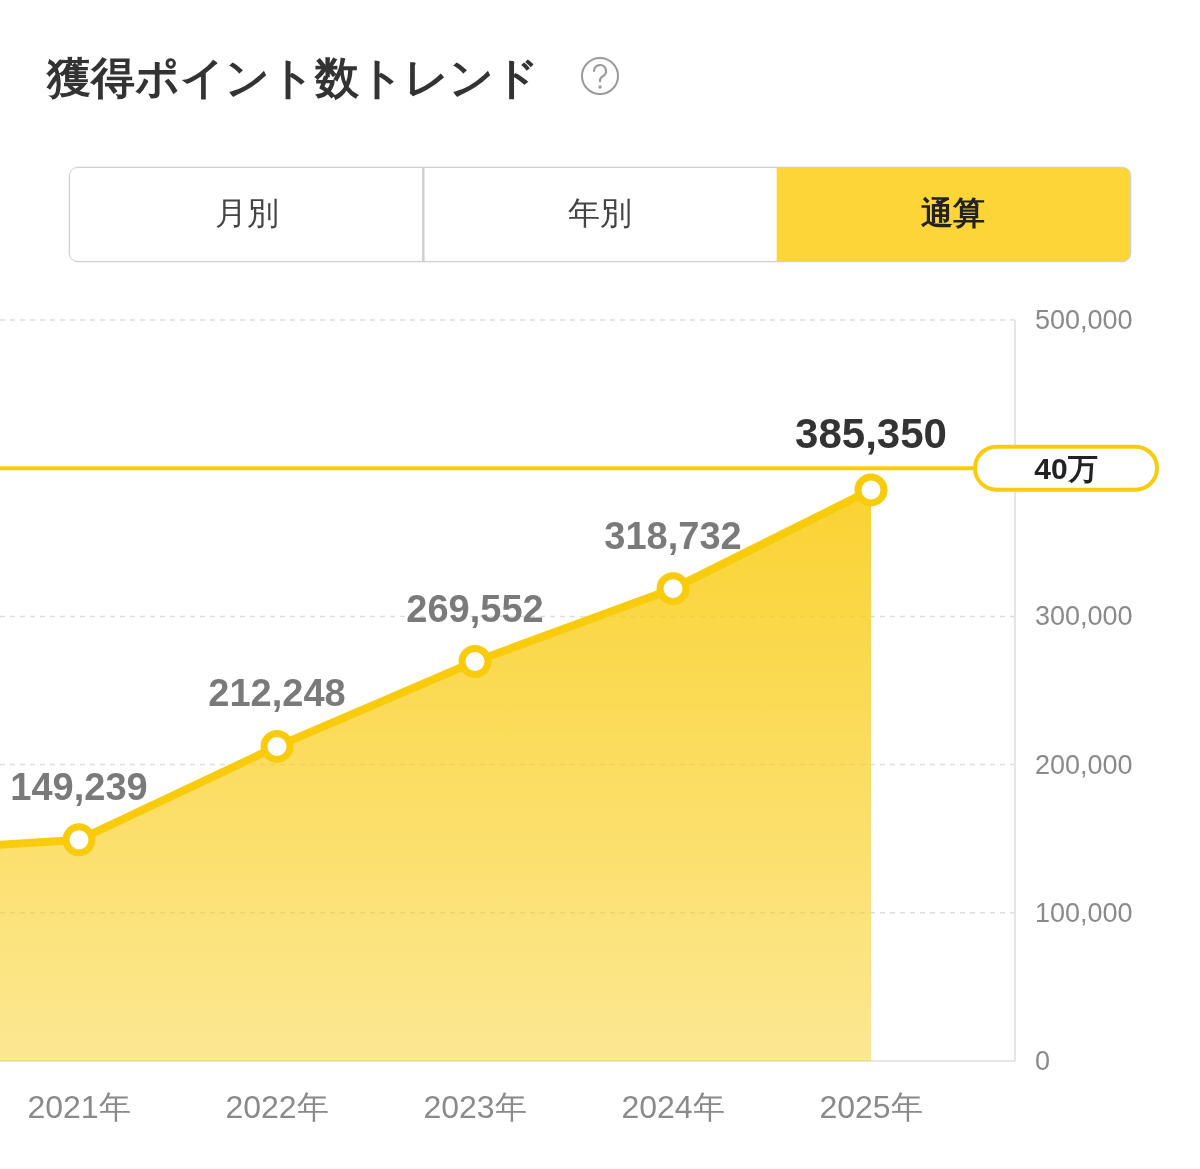 The width and height of the screenshot is (1200, 1169). Describe the element at coordinates (1084, 320) in the screenshot. I see `y-tick-label: 500,000` at that location.